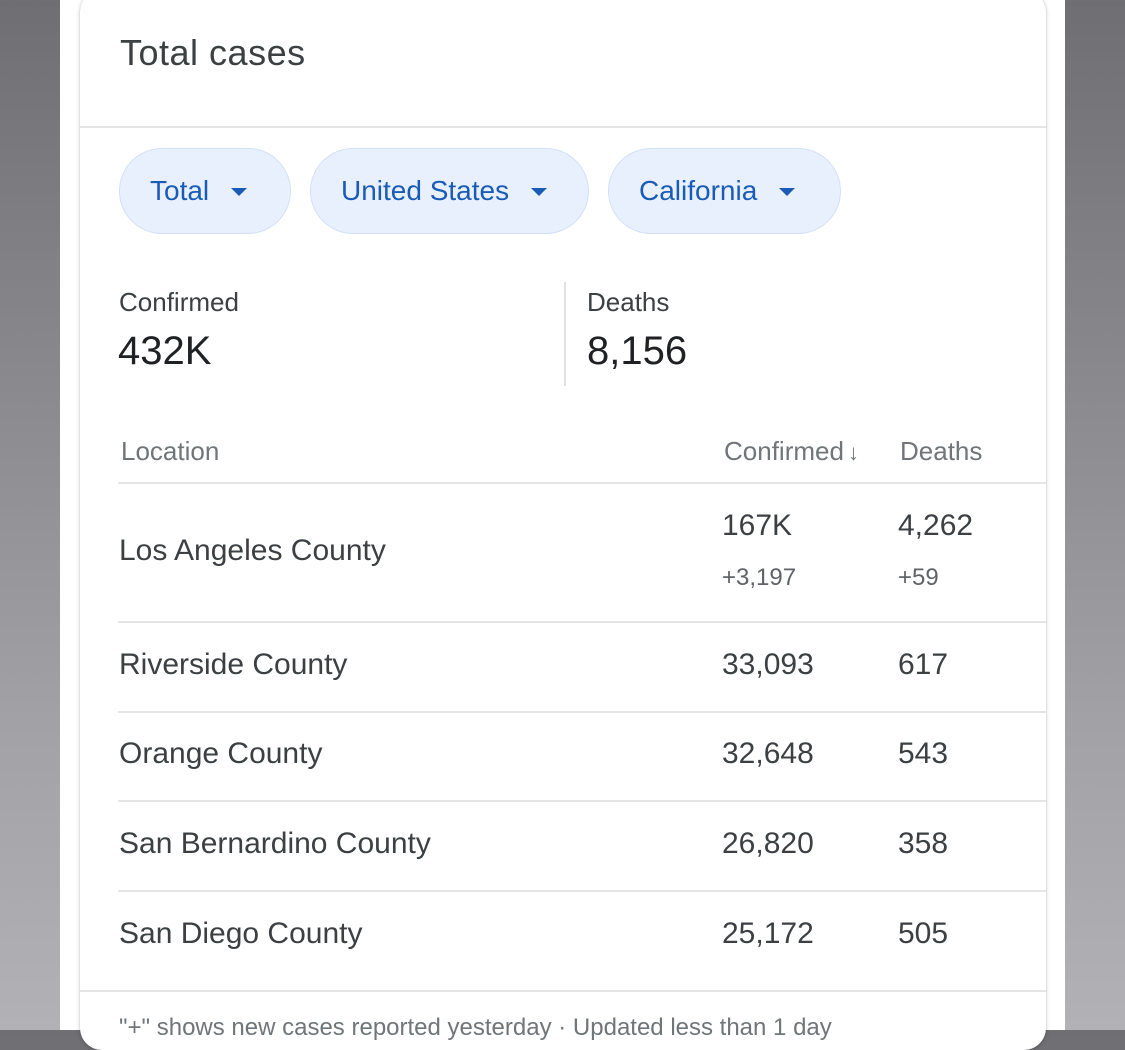  Describe the element at coordinates (170, 451) in the screenshot. I see `location-column-header: Location` at that location.